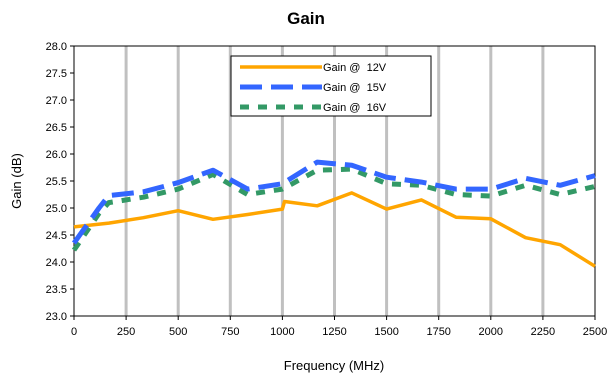 This screenshot has height=376, width=613. Describe the element at coordinates (126, 332) in the screenshot. I see `x-tick-label: 250` at that location.